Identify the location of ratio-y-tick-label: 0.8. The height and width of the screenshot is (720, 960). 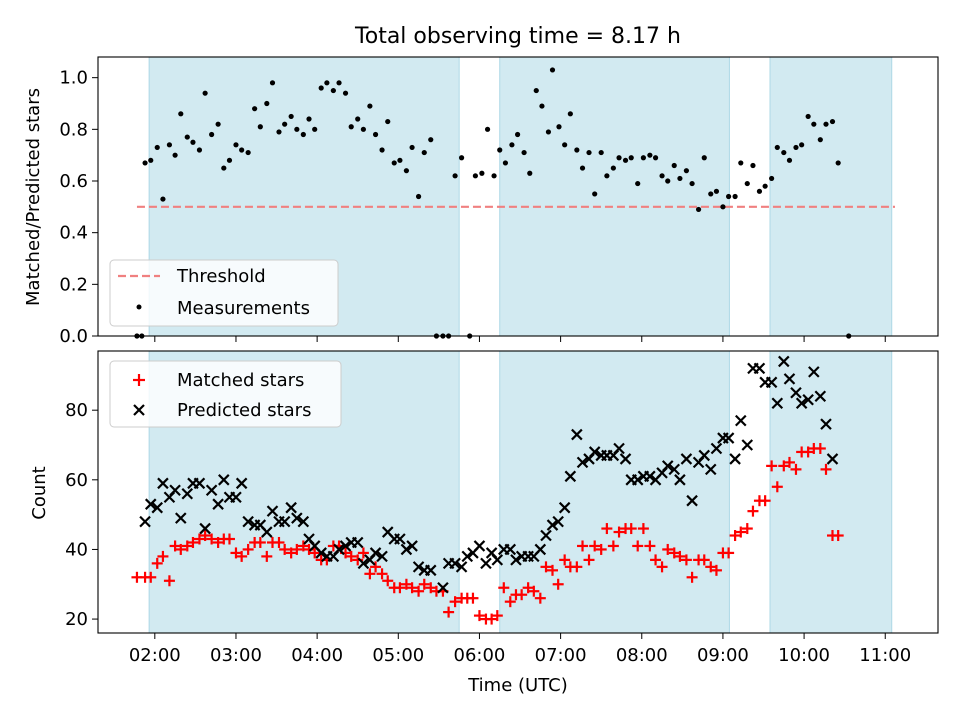
(73, 129).